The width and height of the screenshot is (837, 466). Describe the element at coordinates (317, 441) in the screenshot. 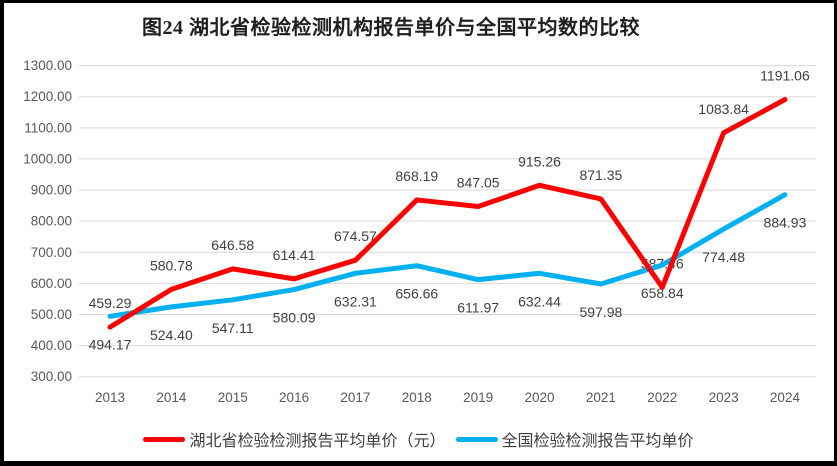

I see `legend-label-hubei: 湖北省检验检测报告平均单价（元）` at that location.